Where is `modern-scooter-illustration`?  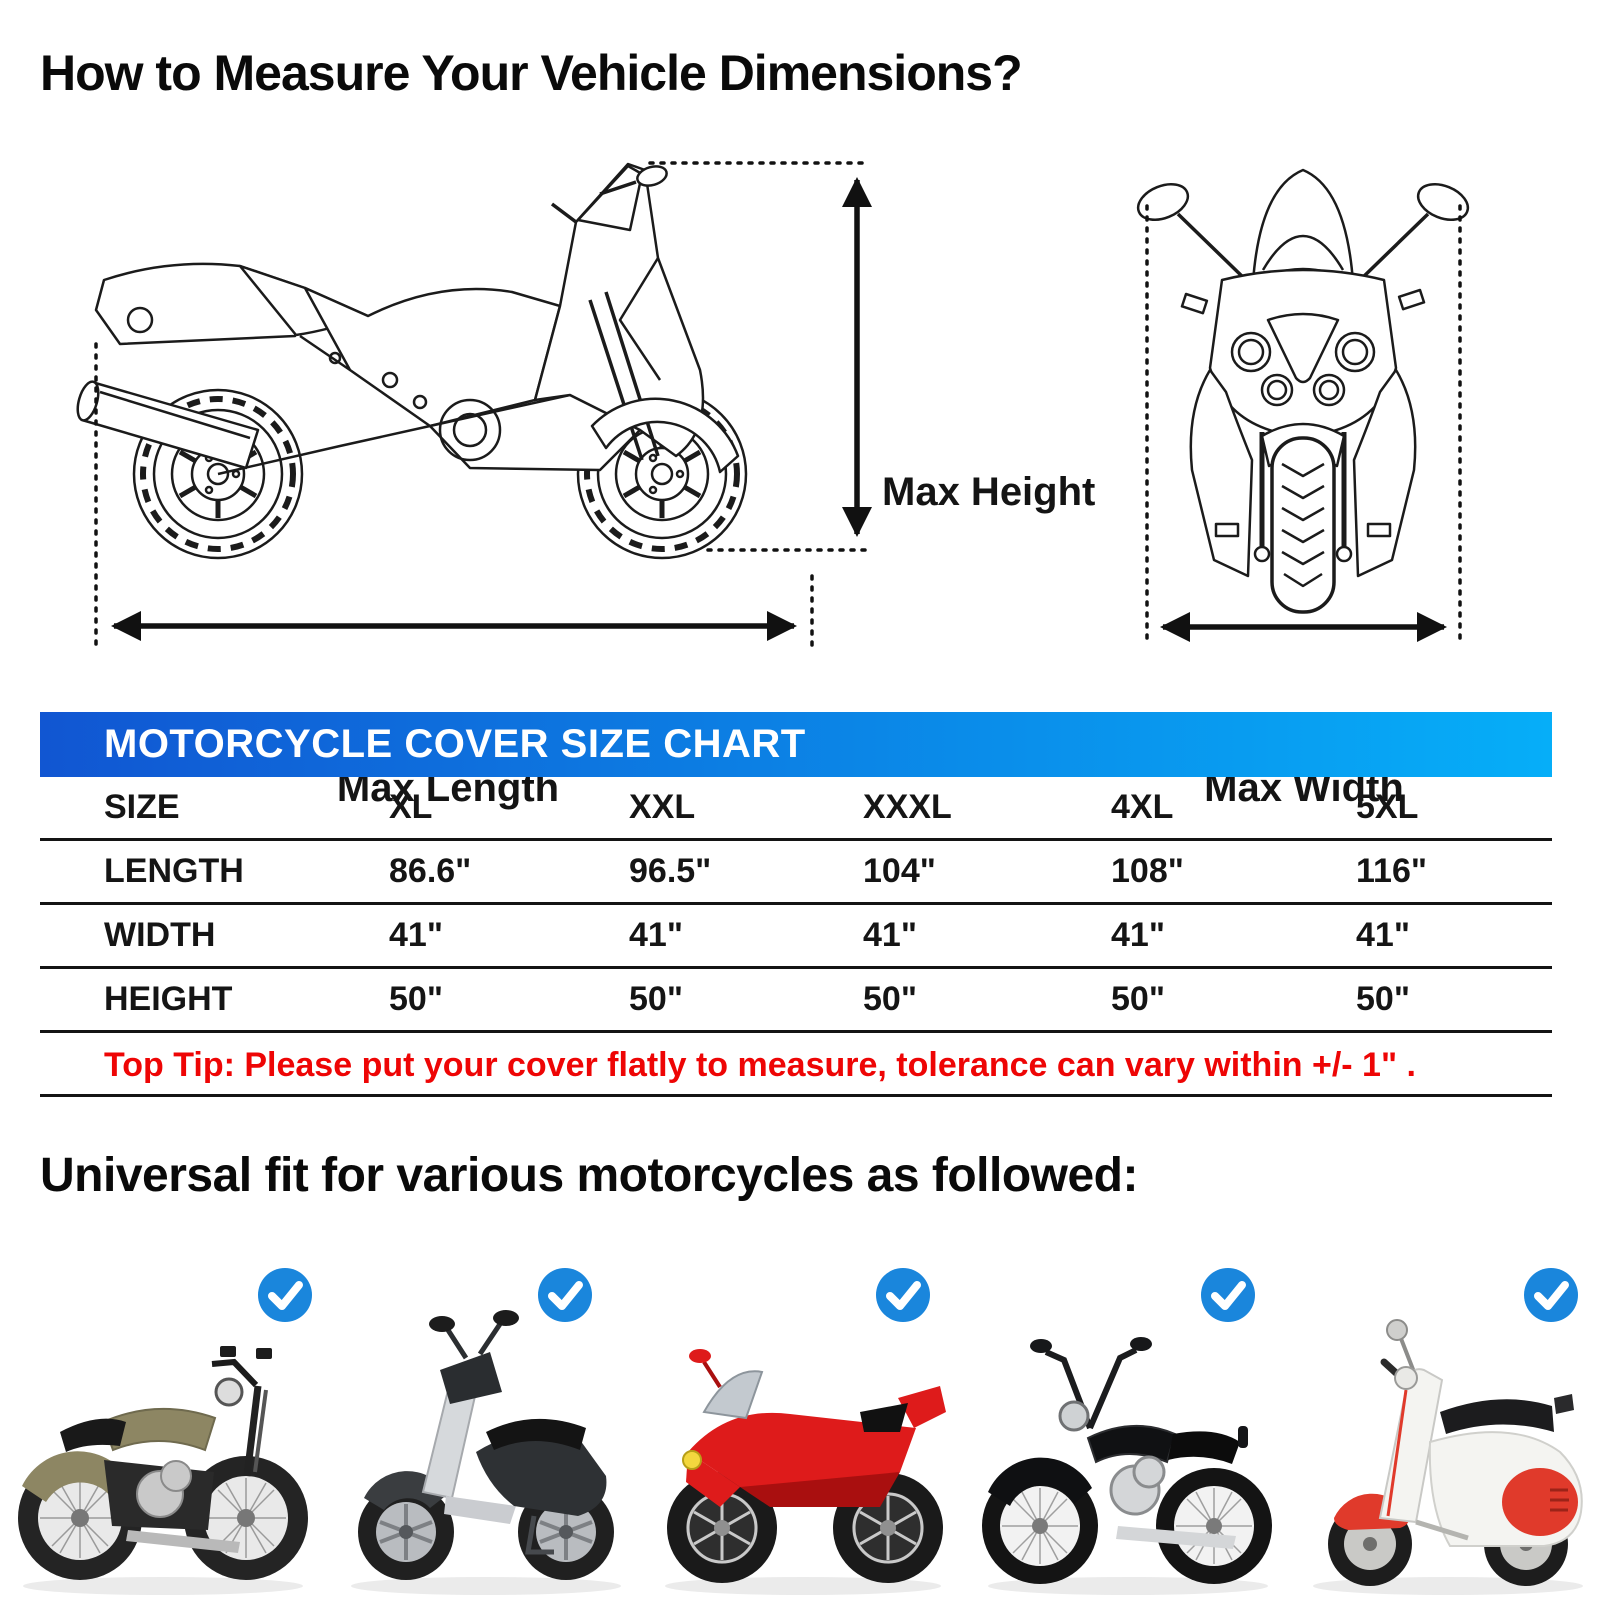 modern-scooter-illustration is located at coordinates (486, 1452).